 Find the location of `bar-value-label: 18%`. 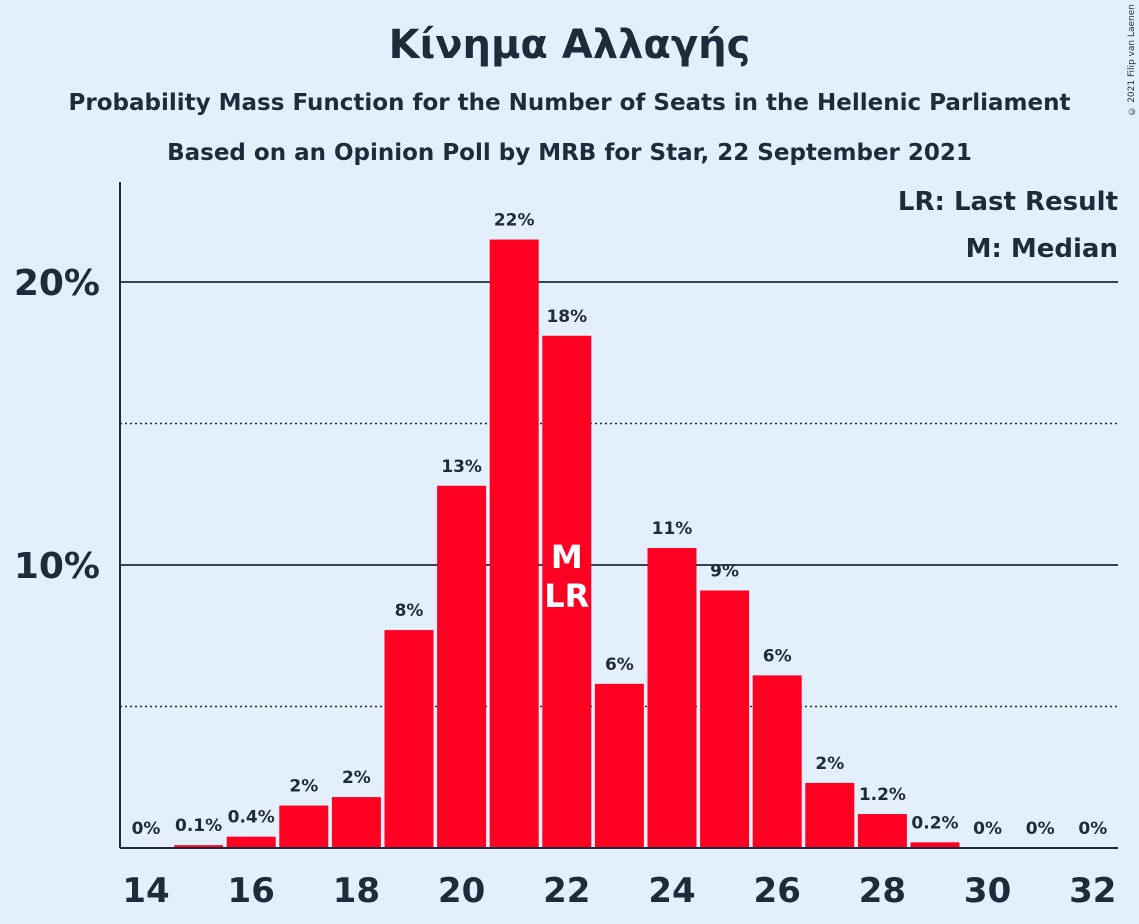

bar-value-label: 18% is located at coordinates (566, 317).